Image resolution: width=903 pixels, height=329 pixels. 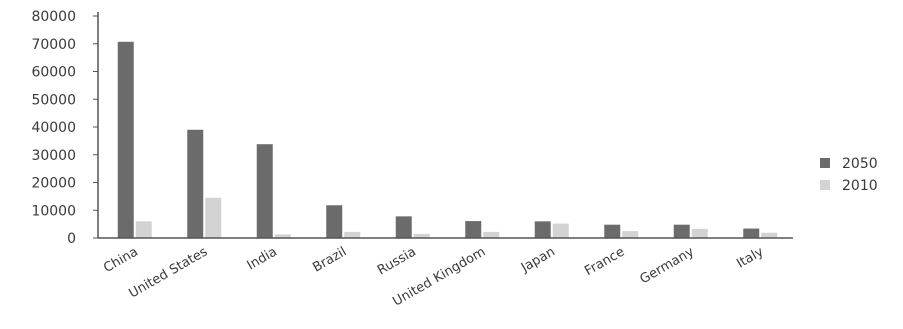 What do you see at coordinates (71, 239) in the screenshot?
I see `y-tick-label: 0` at bounding box center [71, 239].